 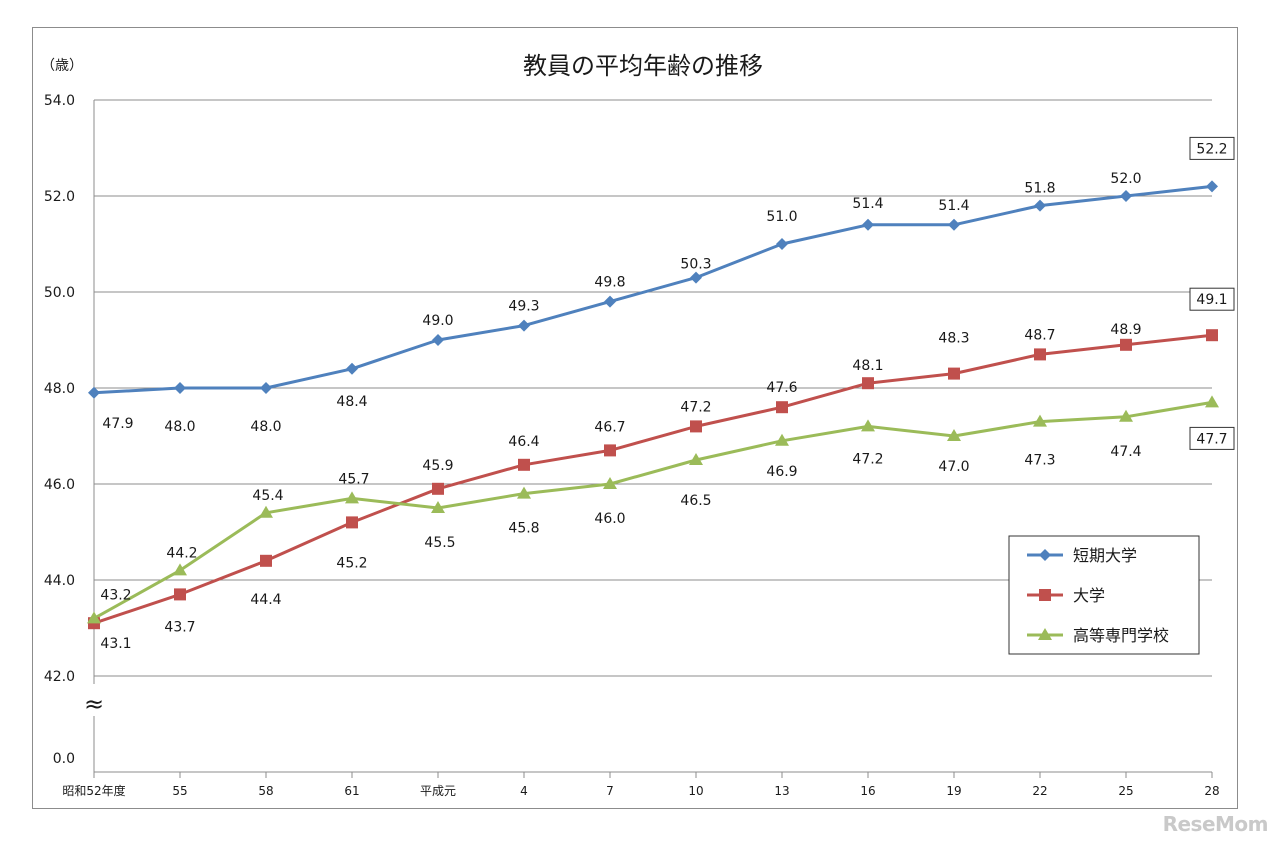 What do you see at coordinates (59, 485) in the screenshot?
I see `y-tick-label: 46.0` at bounding box center [59, 485].